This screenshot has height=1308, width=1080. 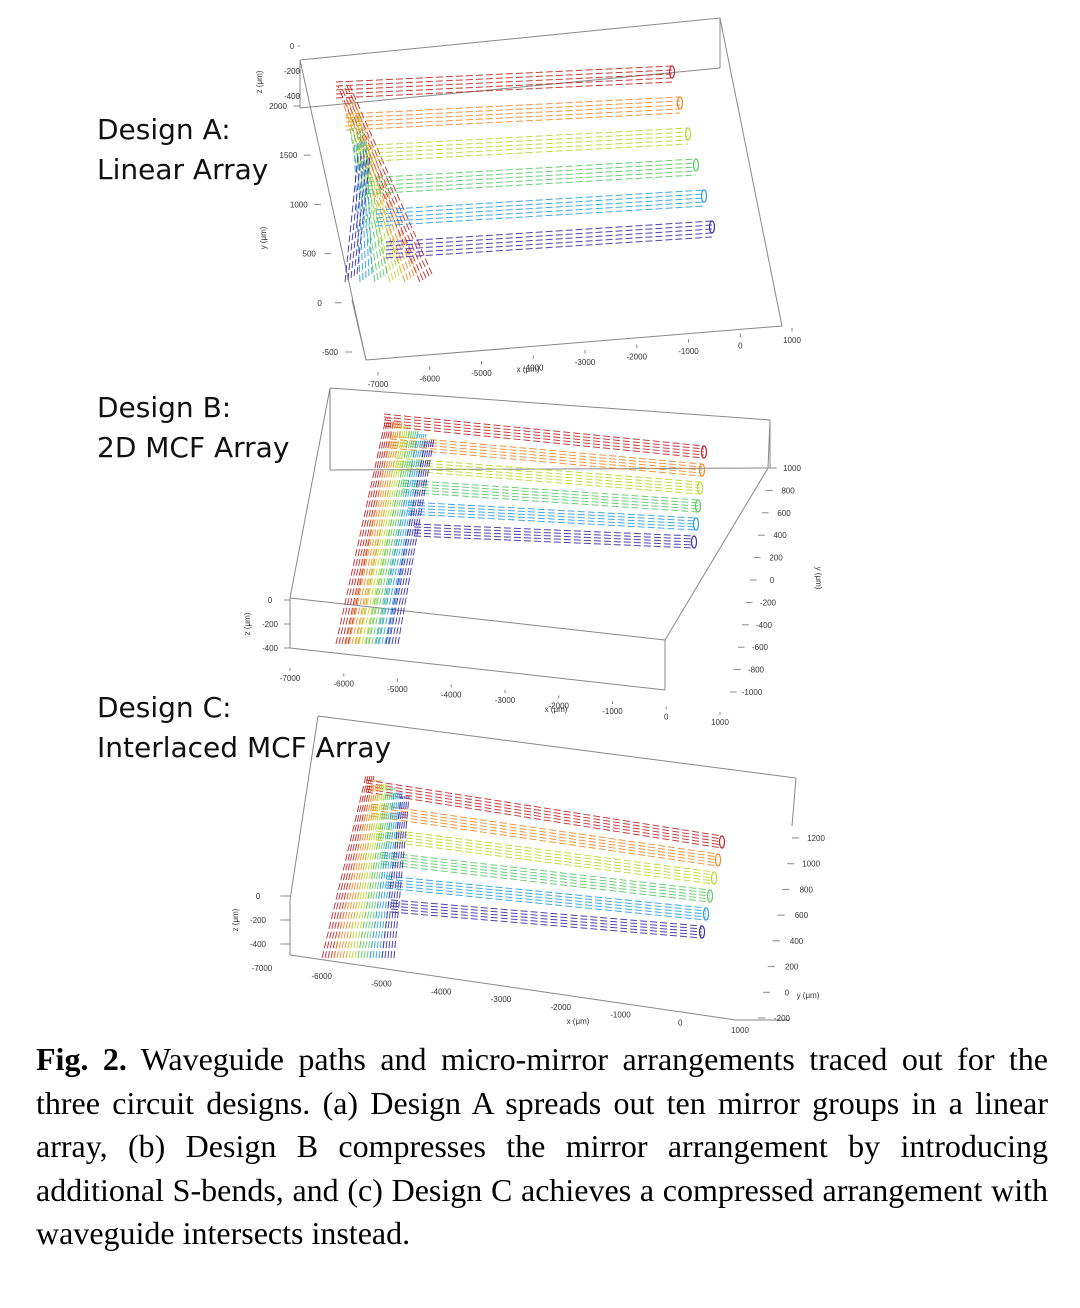 I want to click on panel-c-waveguides, so click(x=523, y=867).